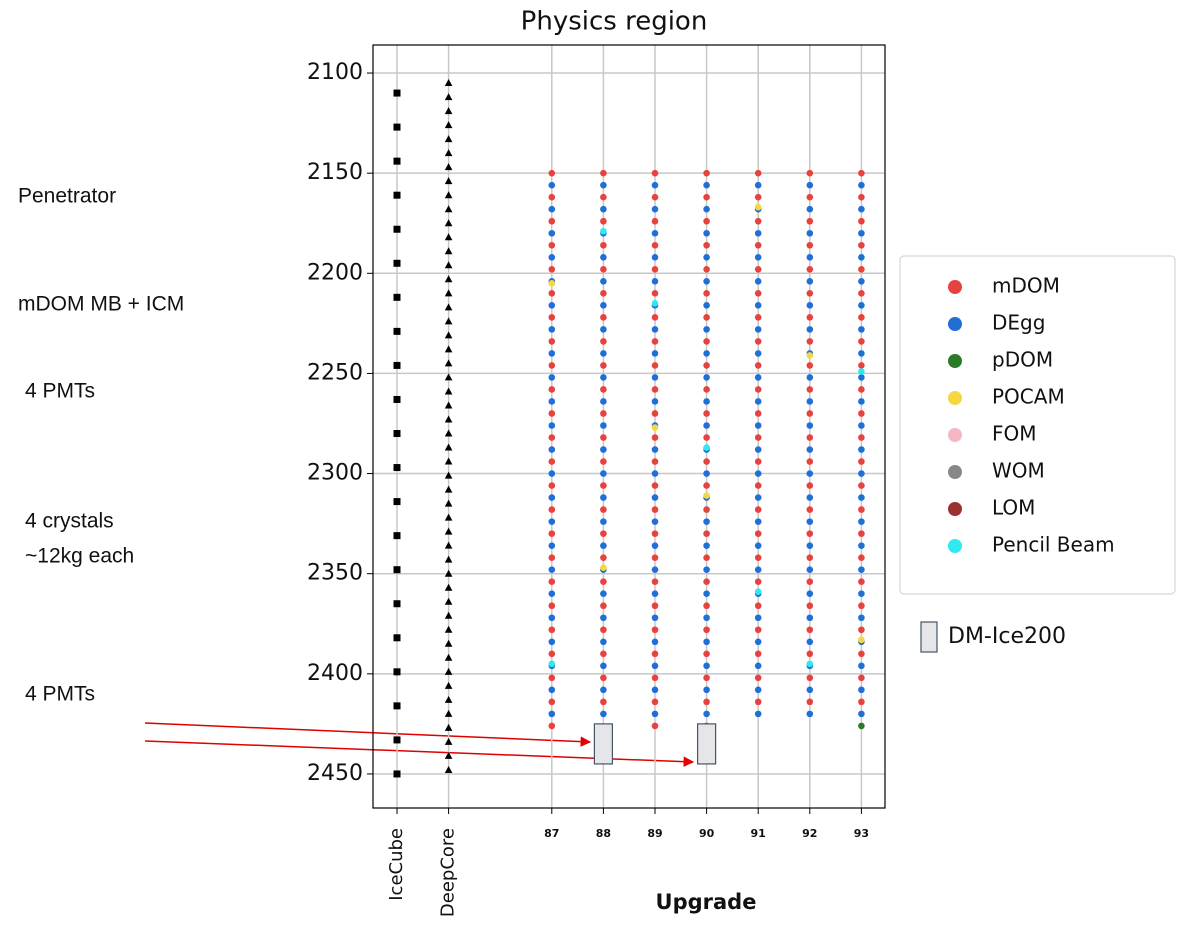 The width and height of the screenshot is (1179, 936). Describe the element at coordinates (335, 272) in the screenshot. I see `y-tick-label: 2200` at that location.